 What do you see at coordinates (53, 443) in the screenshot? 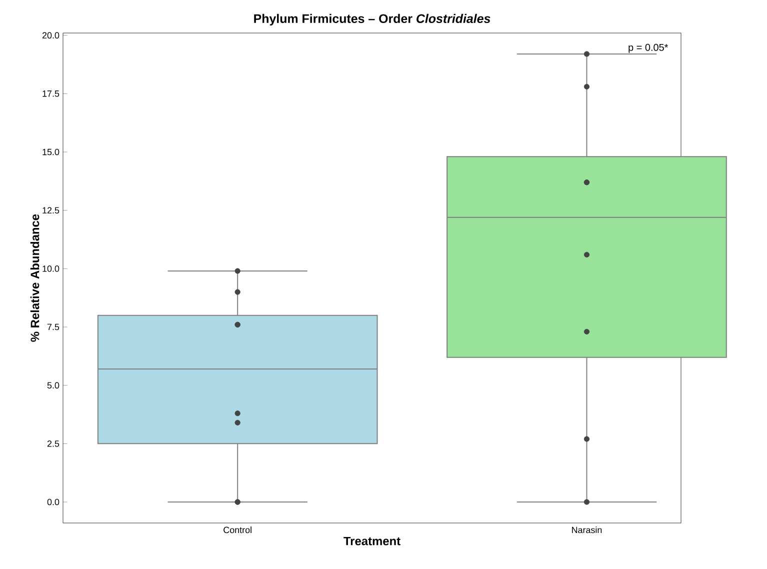
I see `y-tick-label: 2.5` at bounding box center [53, 443].